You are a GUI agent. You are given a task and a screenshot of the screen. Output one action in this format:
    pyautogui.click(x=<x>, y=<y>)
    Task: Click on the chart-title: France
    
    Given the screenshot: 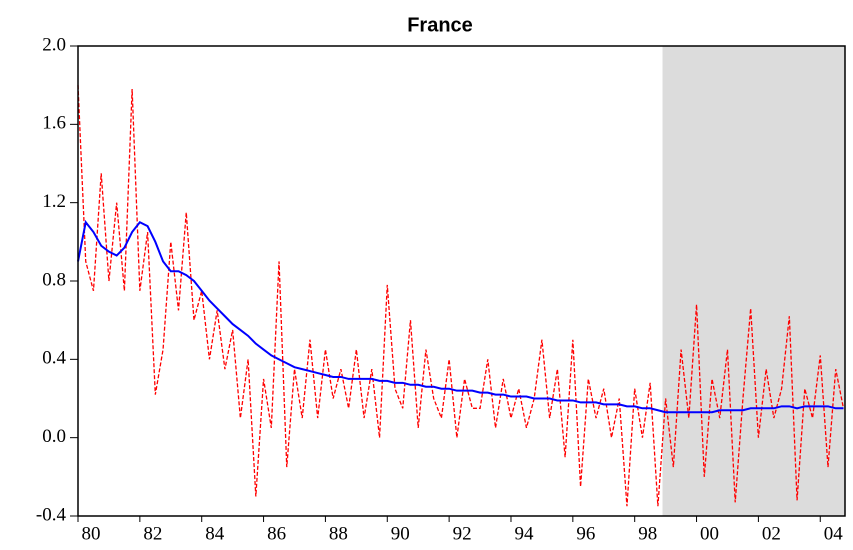 What is the action you would take?
    pyautogui.click(x=440, y=25)
    